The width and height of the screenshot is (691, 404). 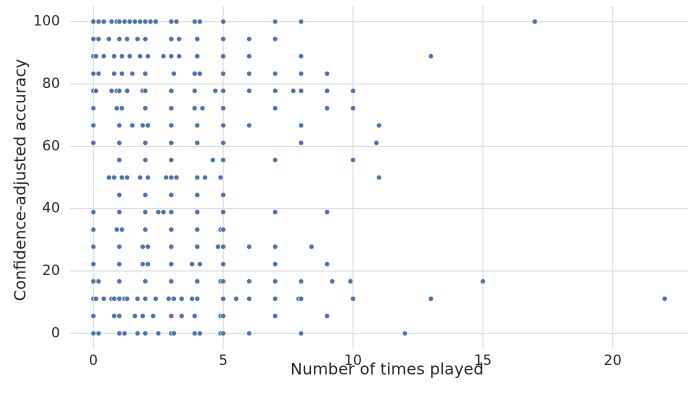 What do you see at coordinates (51, 209) in the screenshot?
I see `y-tick-label: 40` at bounding box center [51, 209].